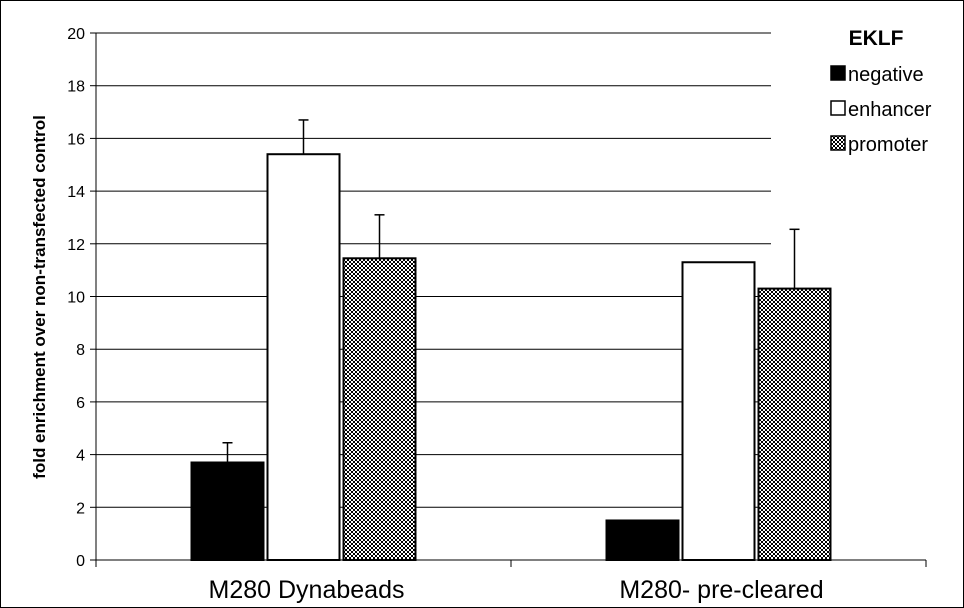  I want to click on category-label: M280 Dynabeads, so click(307, 590).